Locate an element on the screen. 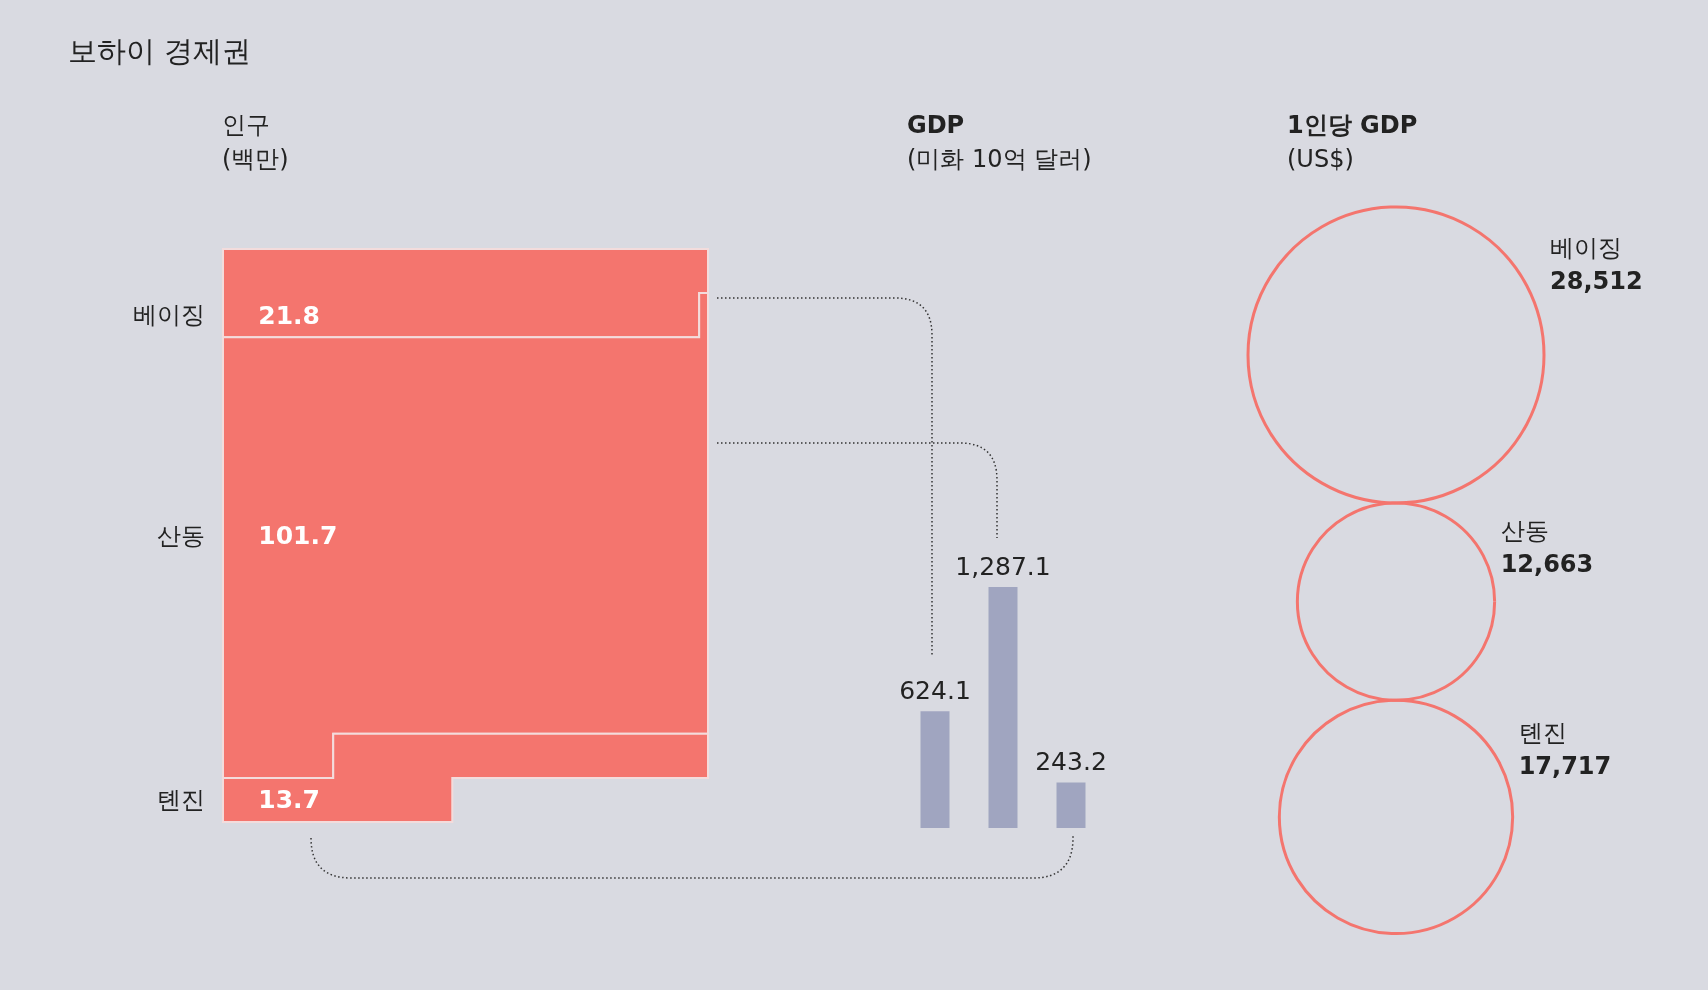  text: 인구 (백만) is located at coordinates (255, 142).